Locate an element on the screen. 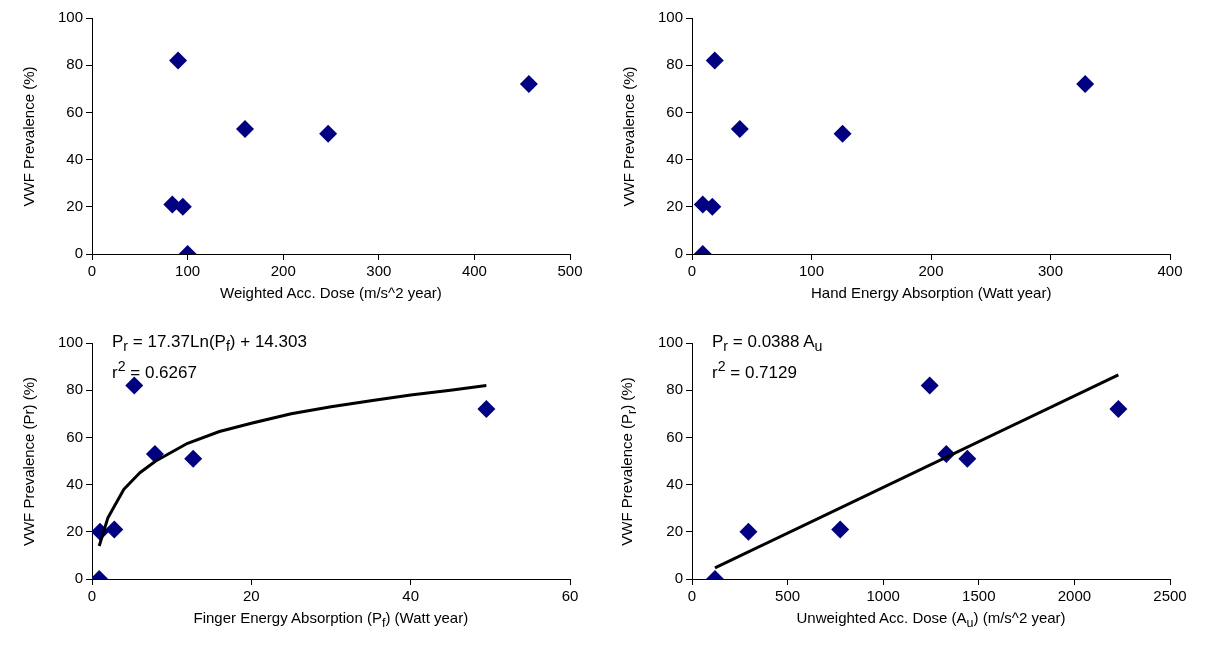  x-tick-label: 20 is located at coordinates (251, 596).